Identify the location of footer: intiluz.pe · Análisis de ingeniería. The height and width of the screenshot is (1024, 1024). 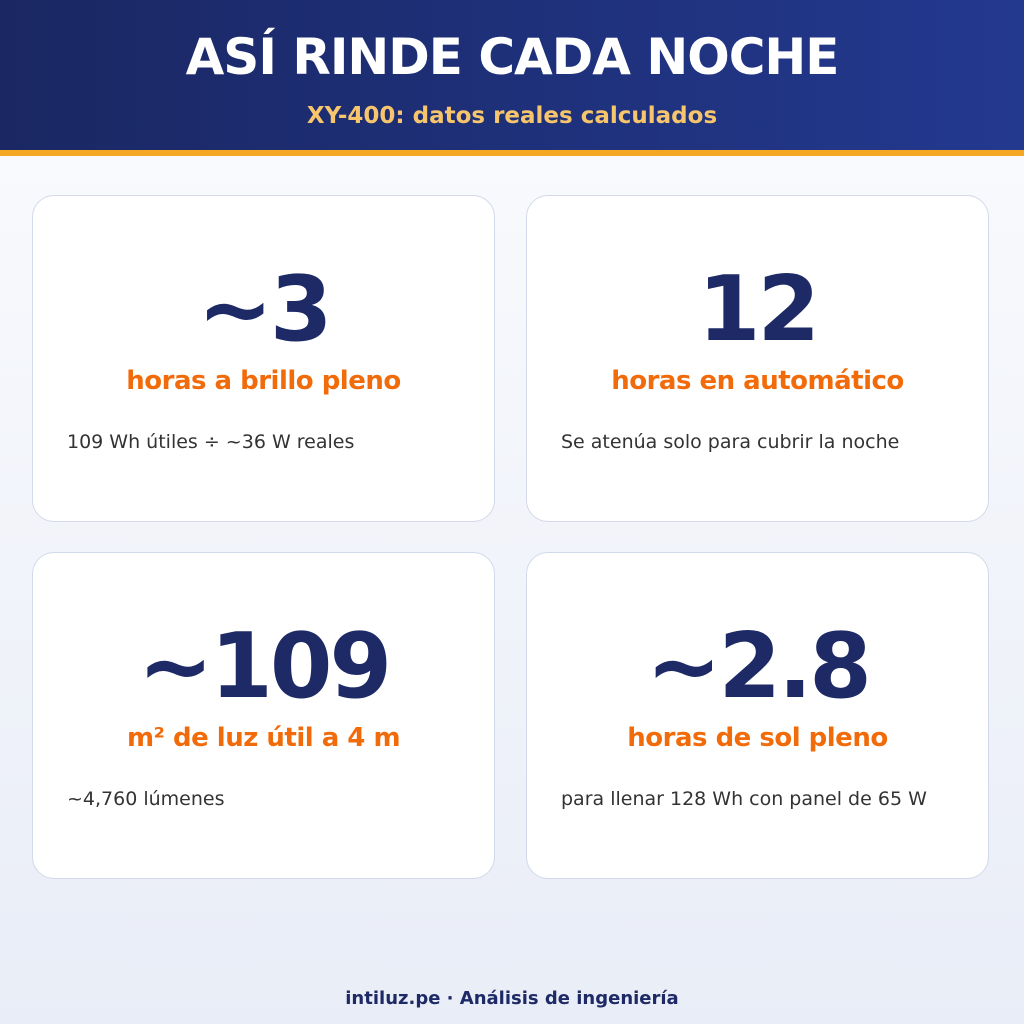
(512, 998).